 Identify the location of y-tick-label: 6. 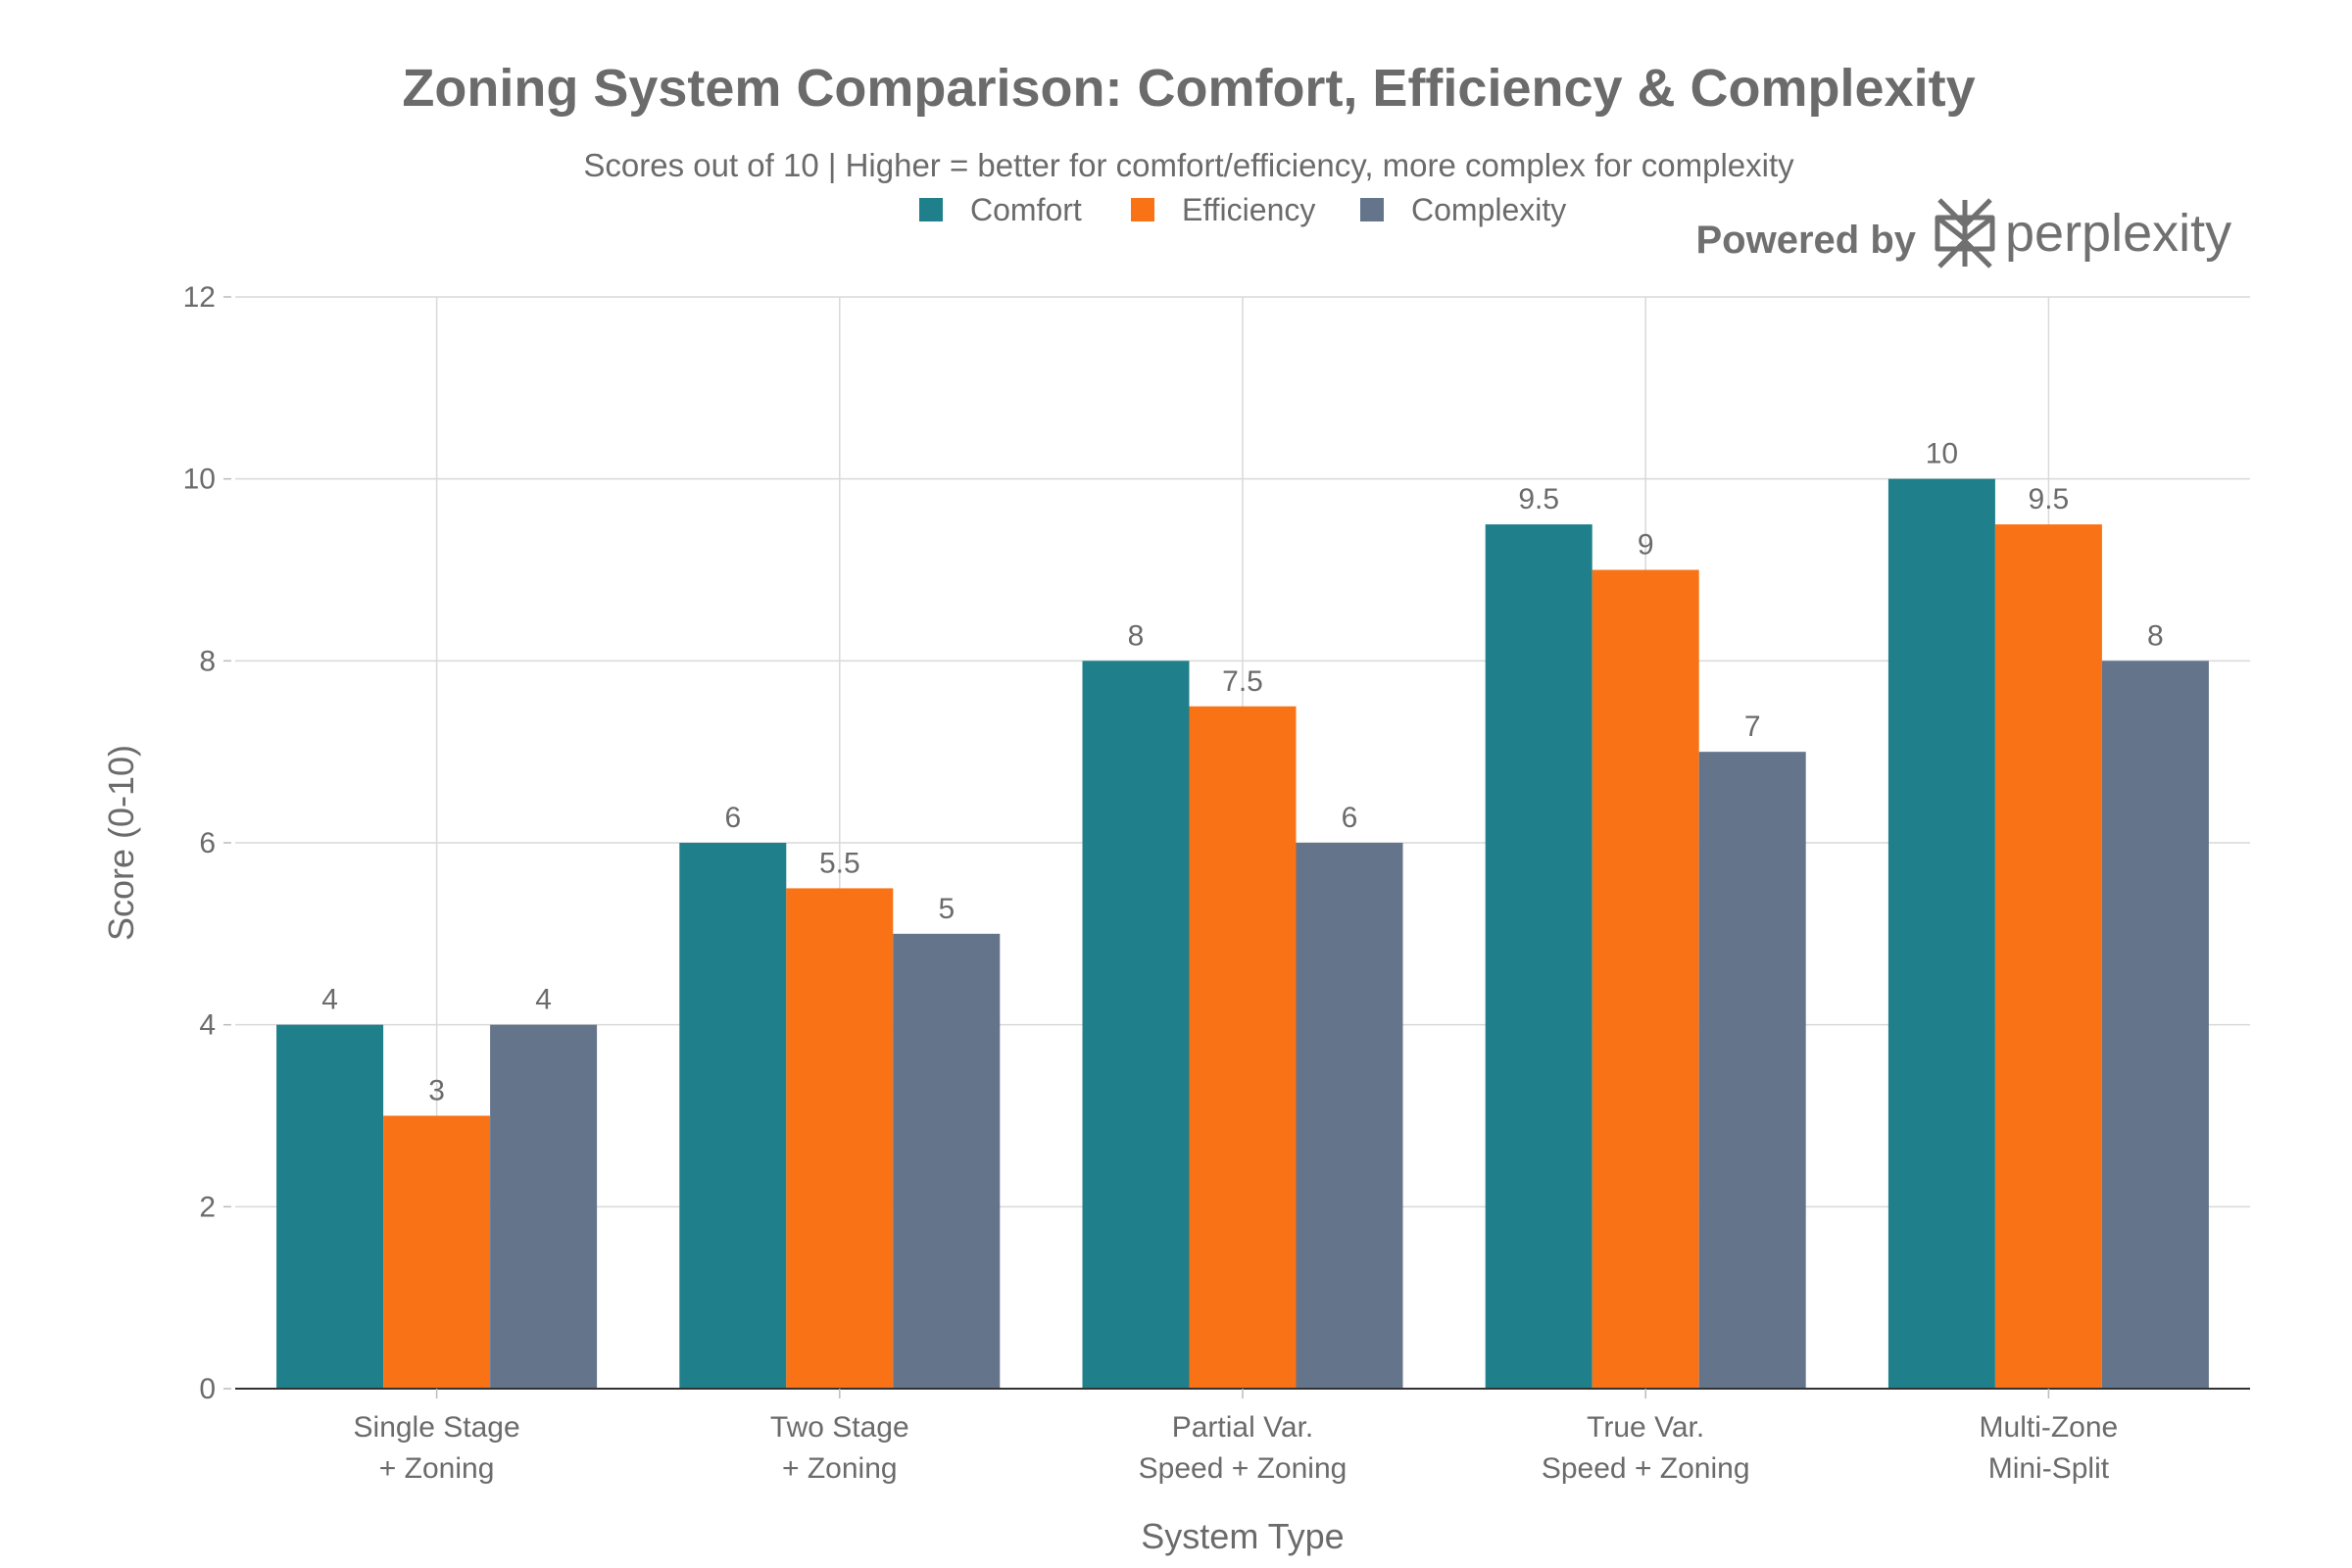
(207, 843).